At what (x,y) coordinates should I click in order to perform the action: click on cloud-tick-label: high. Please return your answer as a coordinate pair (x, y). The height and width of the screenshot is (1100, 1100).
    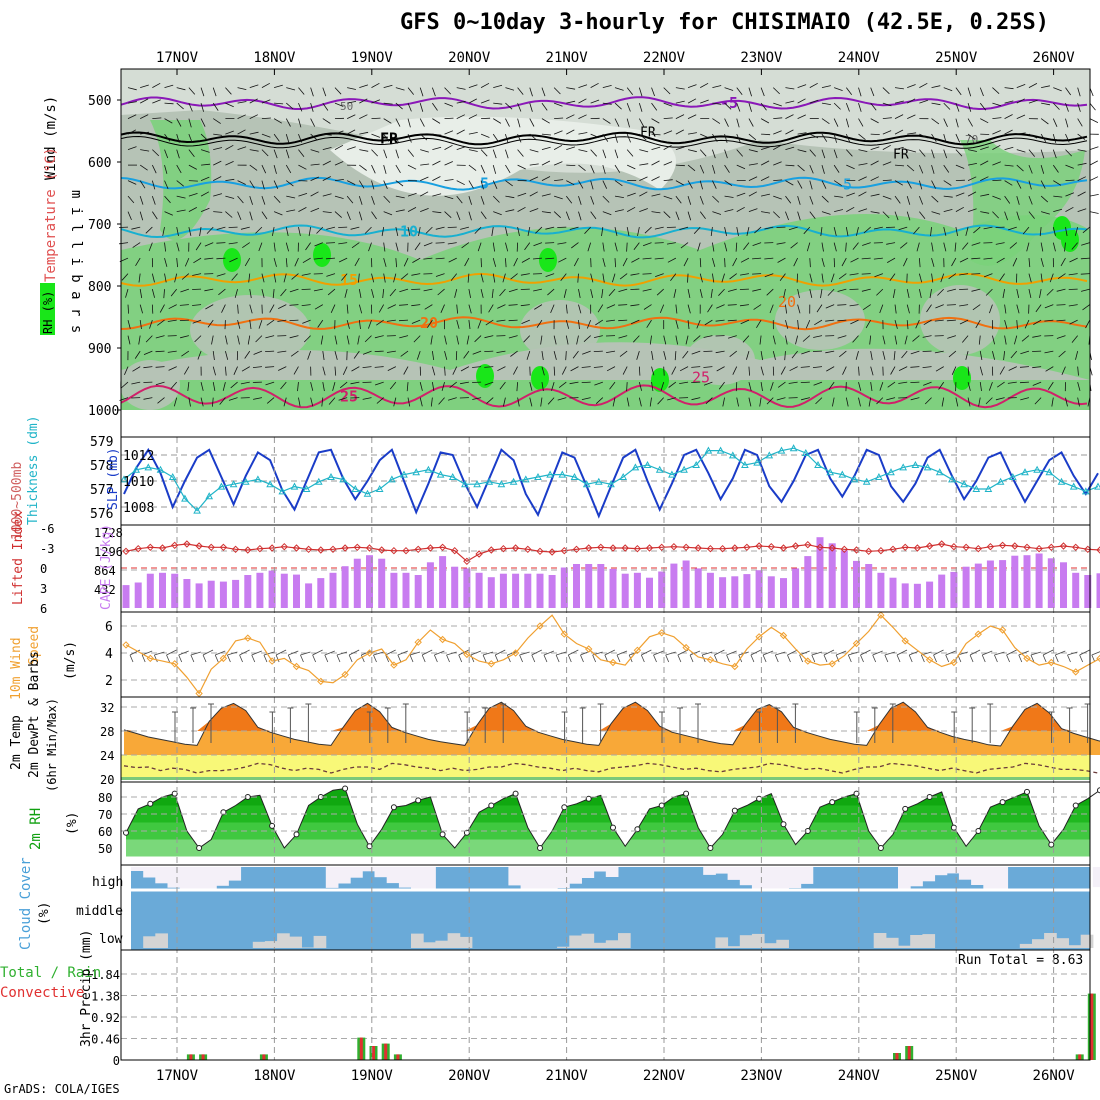
    Looking at the image, I should click on (107, 882).